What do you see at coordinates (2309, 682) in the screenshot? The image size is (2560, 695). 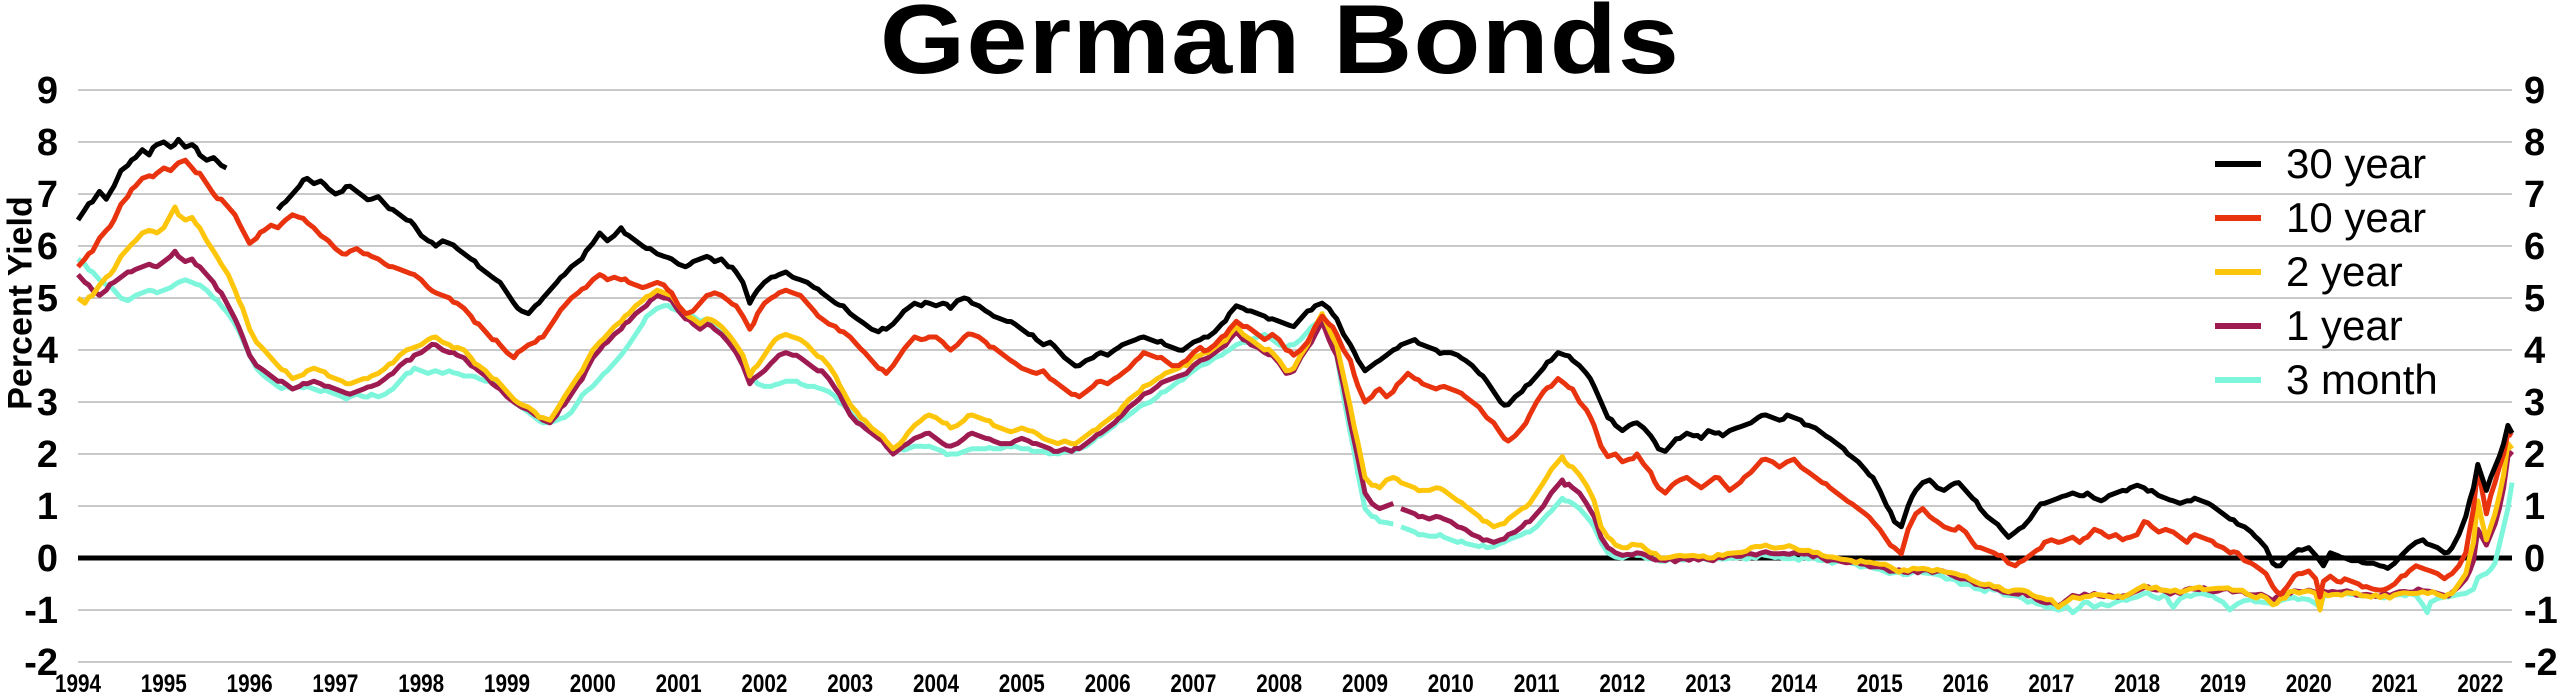 I see `x-tick-label: 2020` at bounding box center [2309, 682].